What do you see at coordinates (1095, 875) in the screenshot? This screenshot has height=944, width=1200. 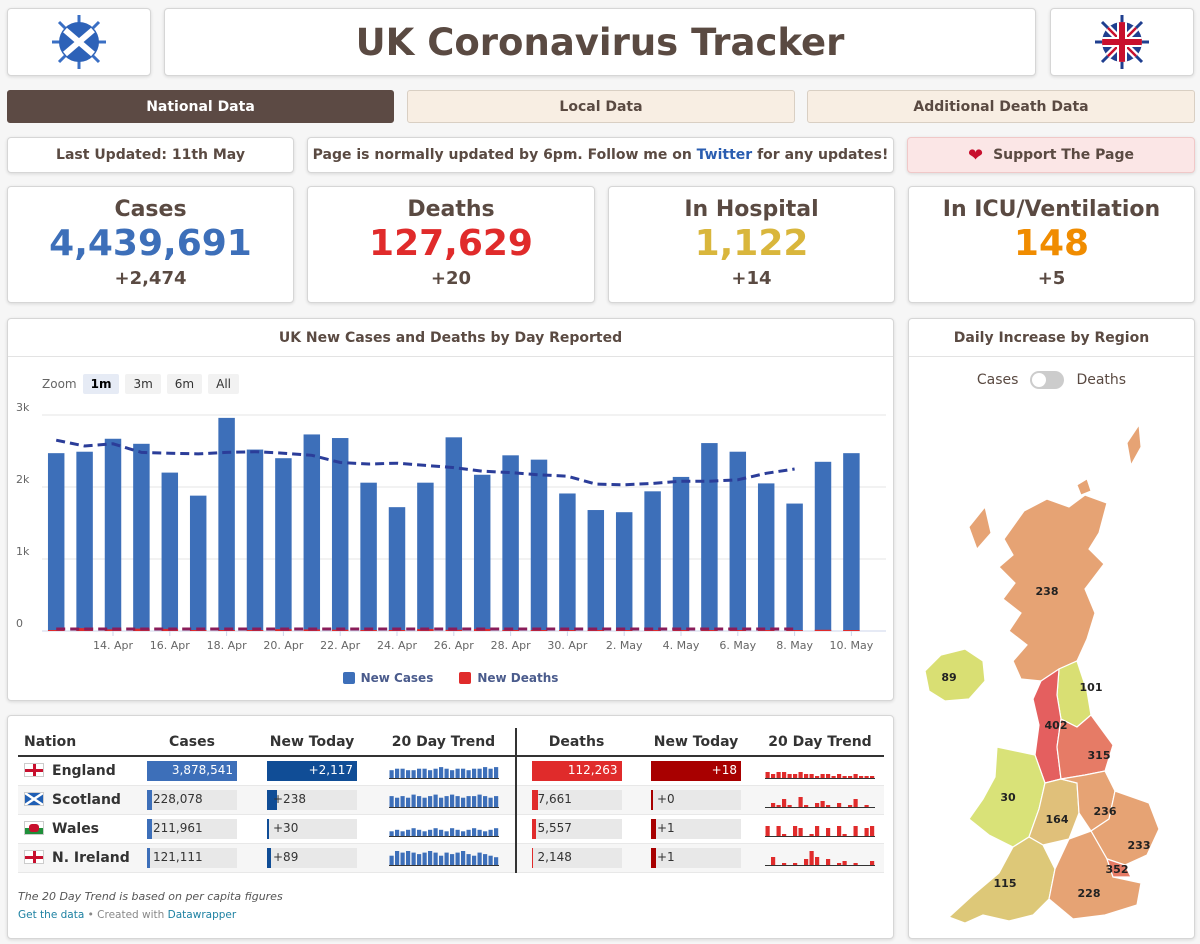 I see `region-south-east` at bounding box center [1095, 875].